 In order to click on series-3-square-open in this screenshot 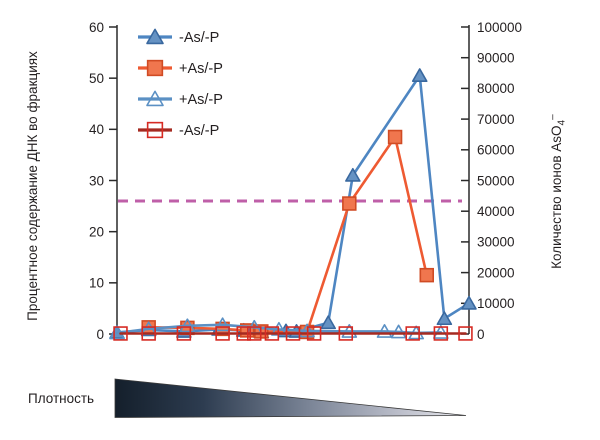, I will do `click(293, 333)`.